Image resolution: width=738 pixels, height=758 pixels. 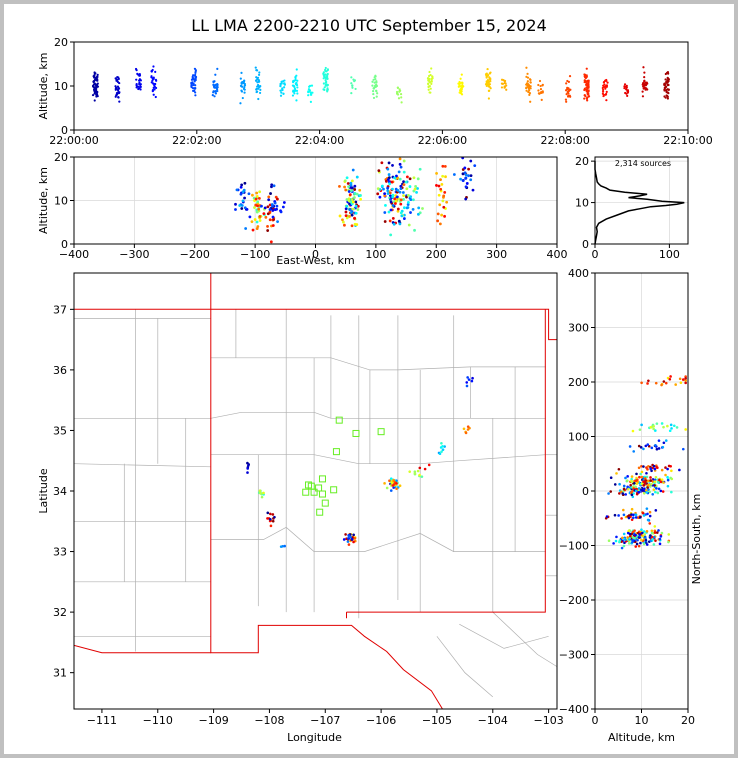 What do you see at coordinates (378, 415) in the screenshot?
I see `county-boundary` at bounding box center [378, 415].